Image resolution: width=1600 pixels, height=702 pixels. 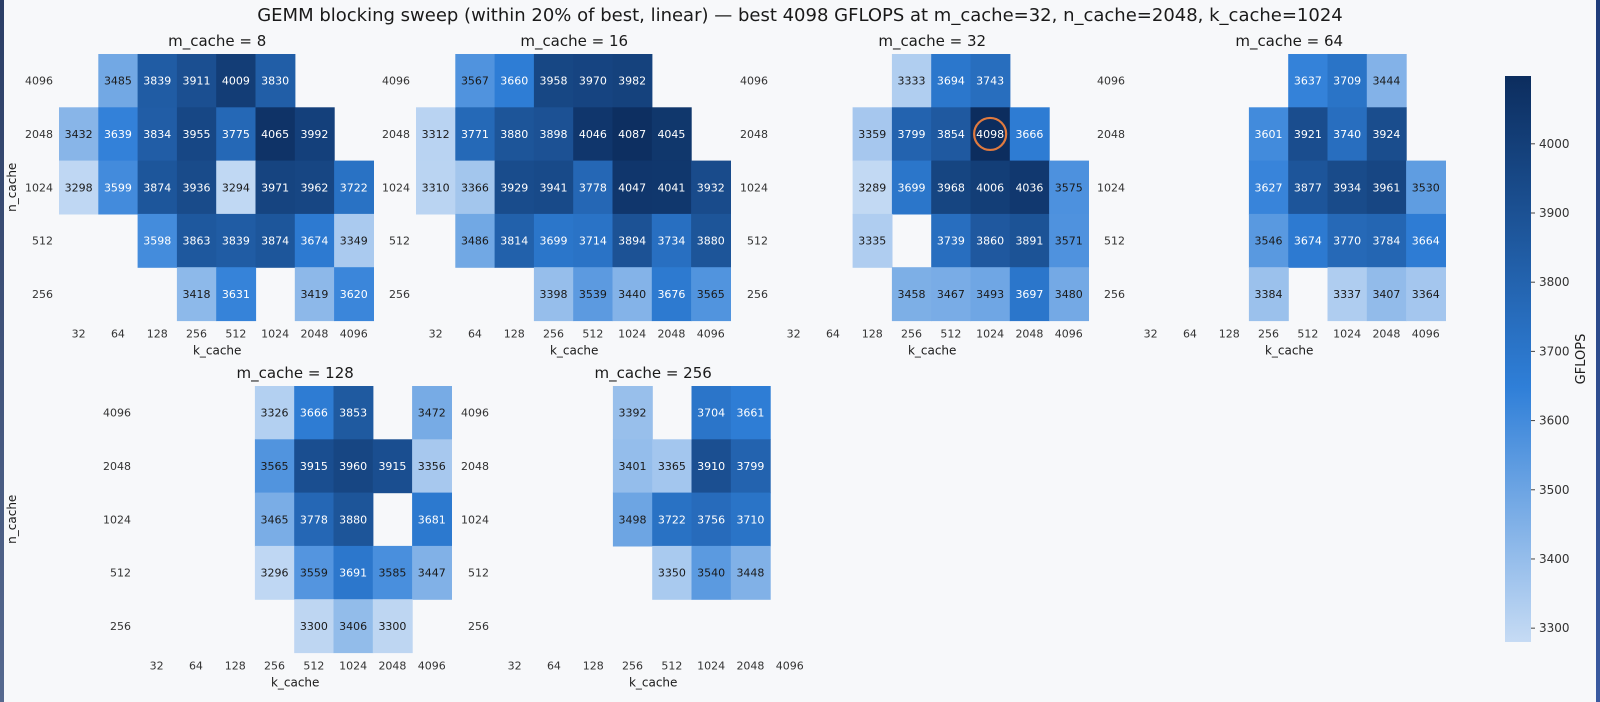 What do you see at coordinates (157, 187) in the screenshot?
I see `cell-value-label: 3874` at bounding box center [157, 187].